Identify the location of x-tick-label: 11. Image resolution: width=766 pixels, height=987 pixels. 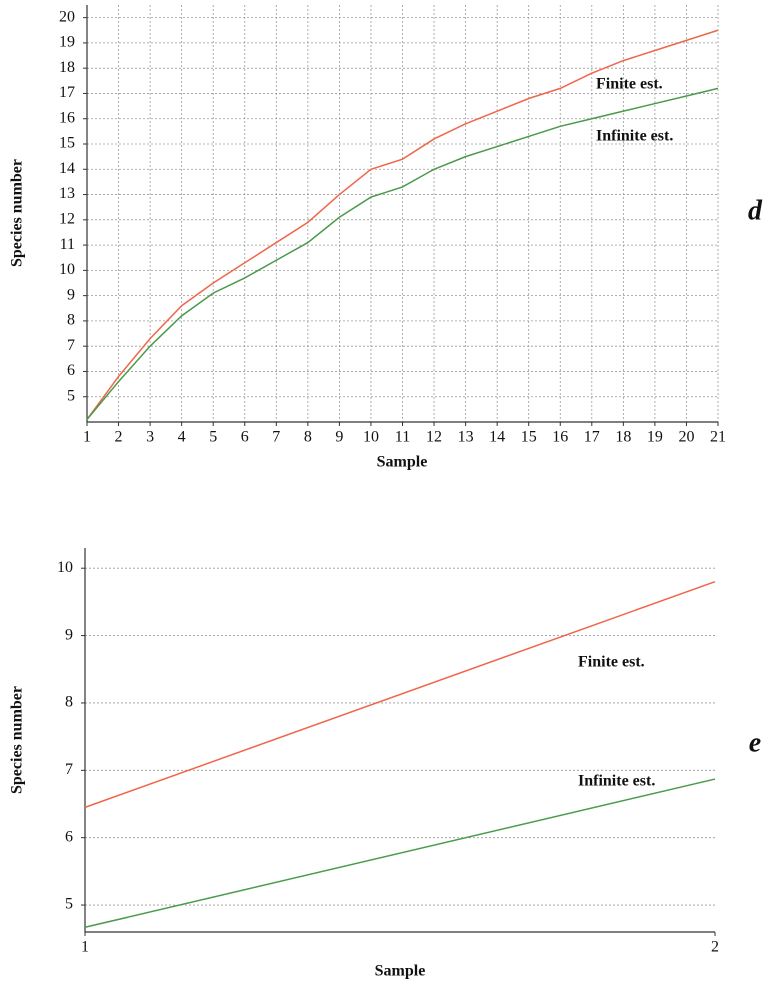
(402, 437).